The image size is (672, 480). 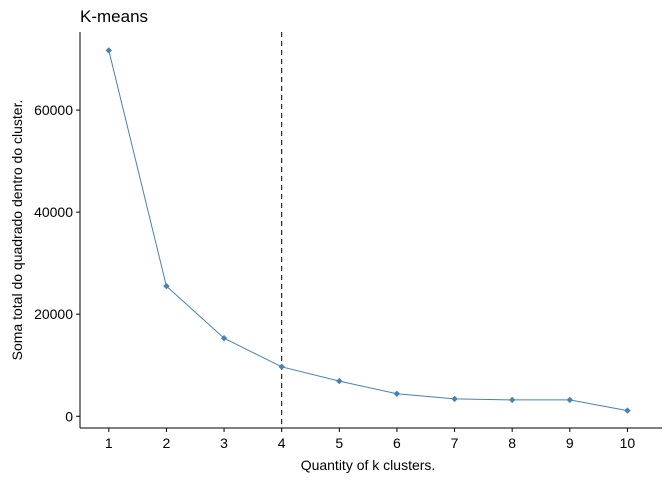 What do you see at coordinates (282, 443) in the screenshot?
I see `x-tick-label: 4` at bounding box center [282, 443].